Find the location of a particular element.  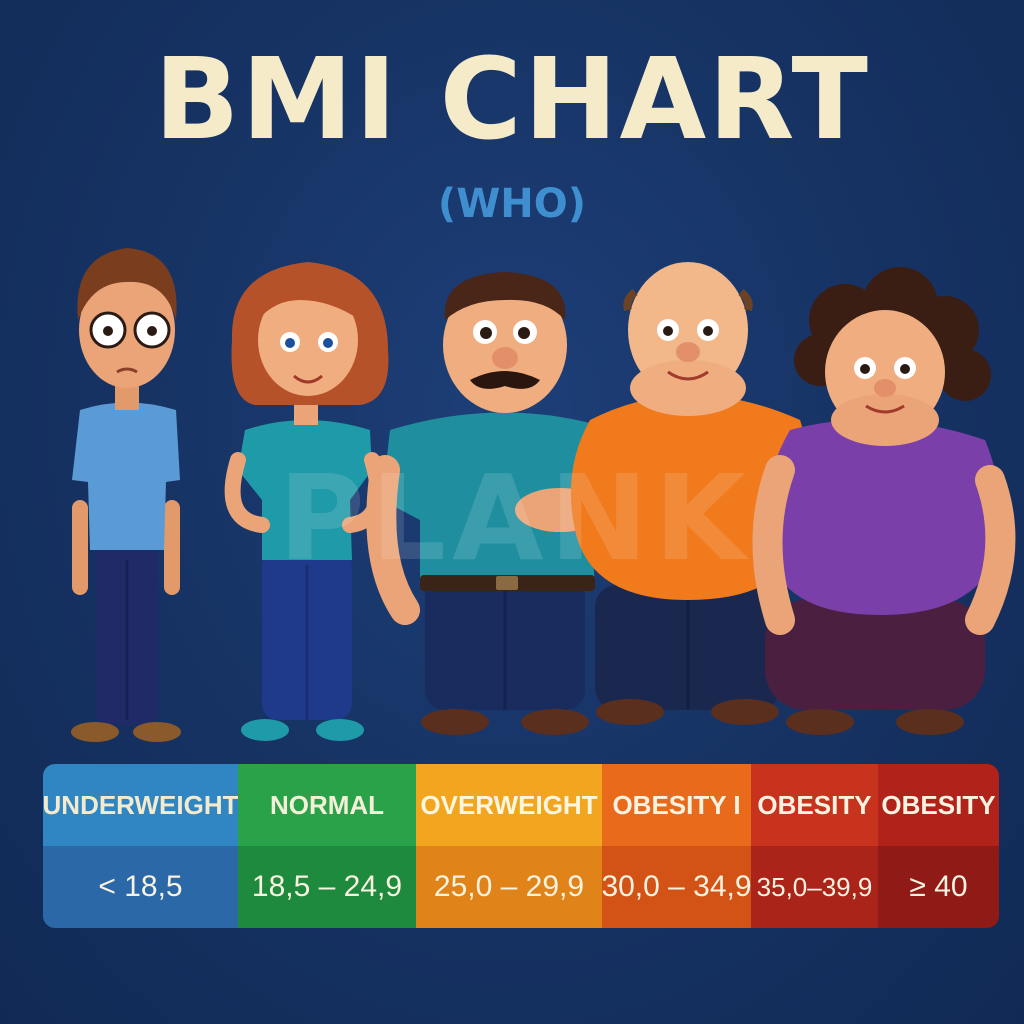

range-obesity-1: 30,0 – 34,9 is located at coordinates (676, 887).